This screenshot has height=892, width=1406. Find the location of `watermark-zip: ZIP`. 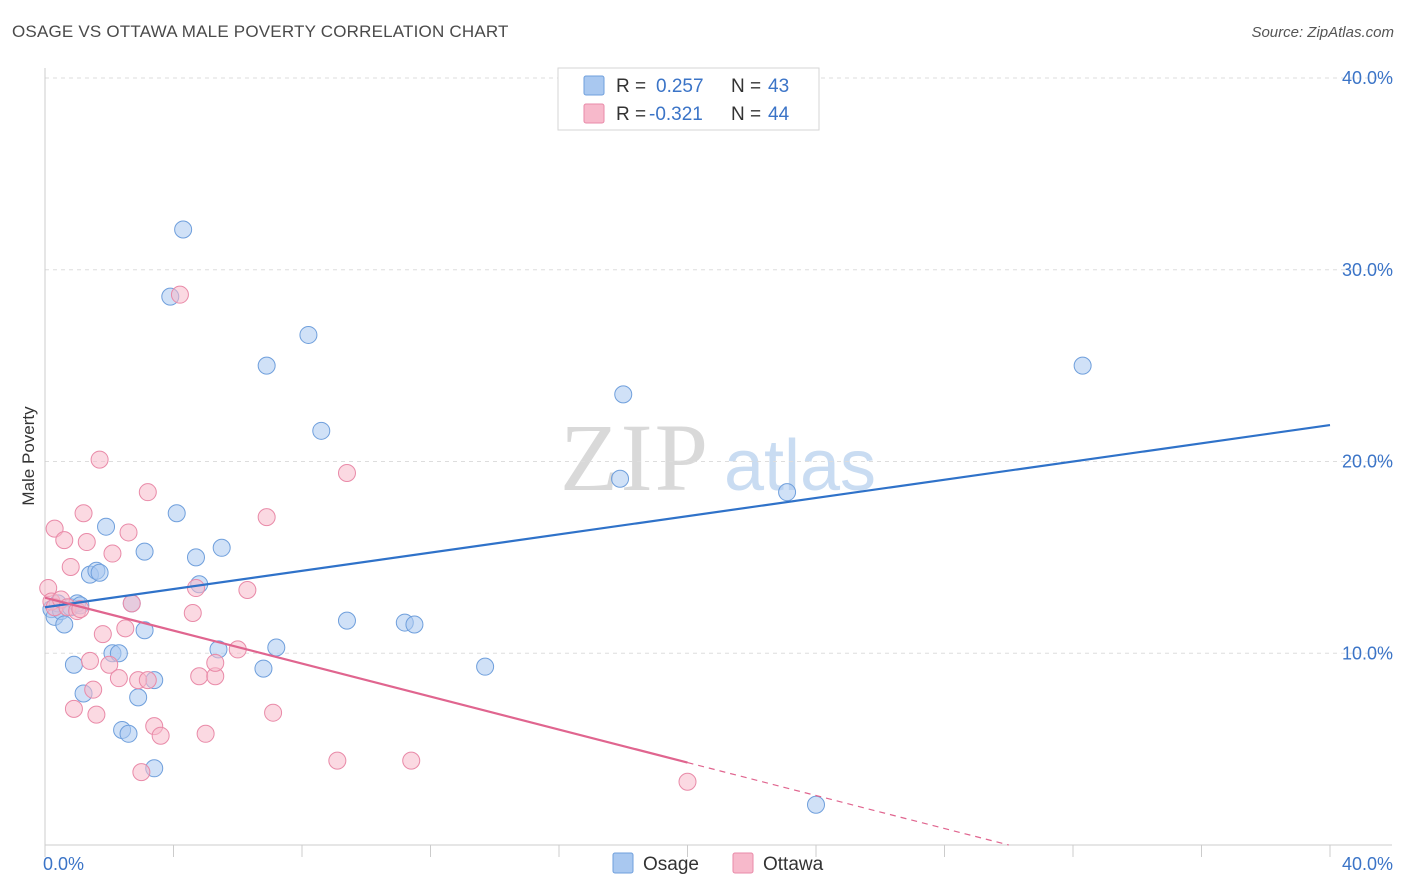

watermark-zip: ZIP is located at coordinates (635, 457).